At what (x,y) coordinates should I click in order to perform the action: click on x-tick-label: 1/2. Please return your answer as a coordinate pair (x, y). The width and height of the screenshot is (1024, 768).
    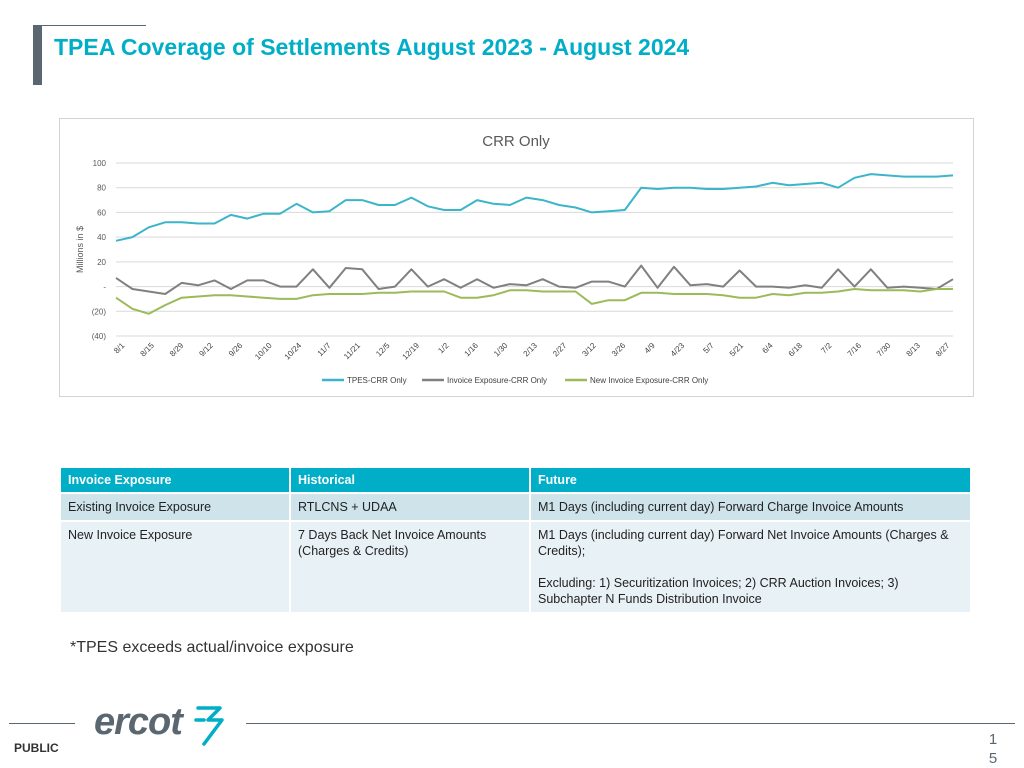
    Looking at the image, I should click on (443, 348).